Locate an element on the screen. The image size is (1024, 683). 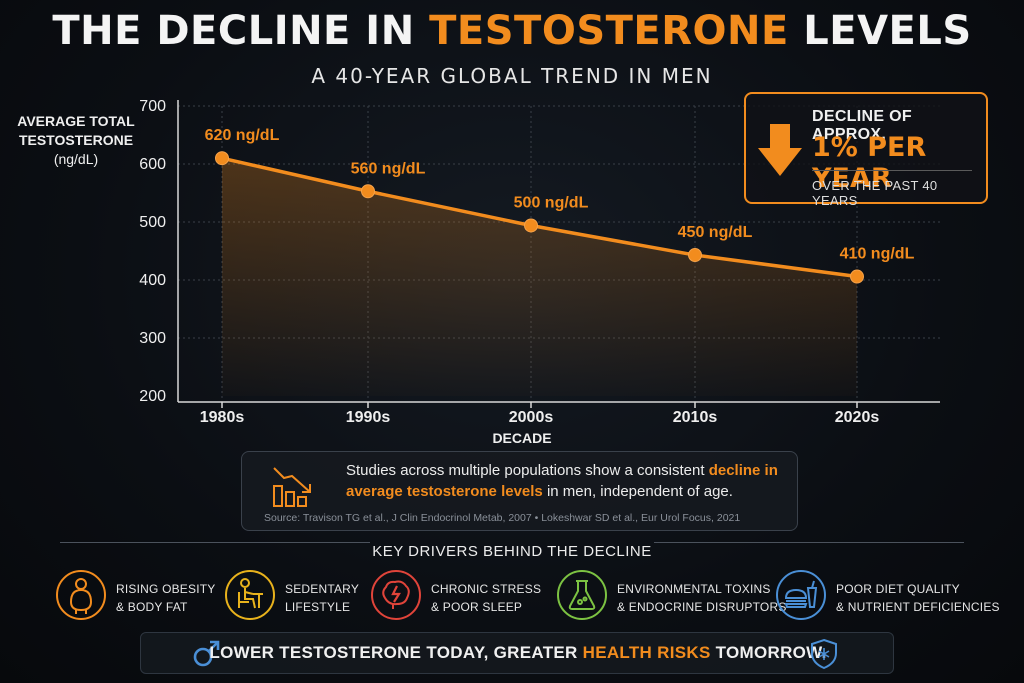
callout-rate: 1% PER YEAR is located at coordinates (869, 163).